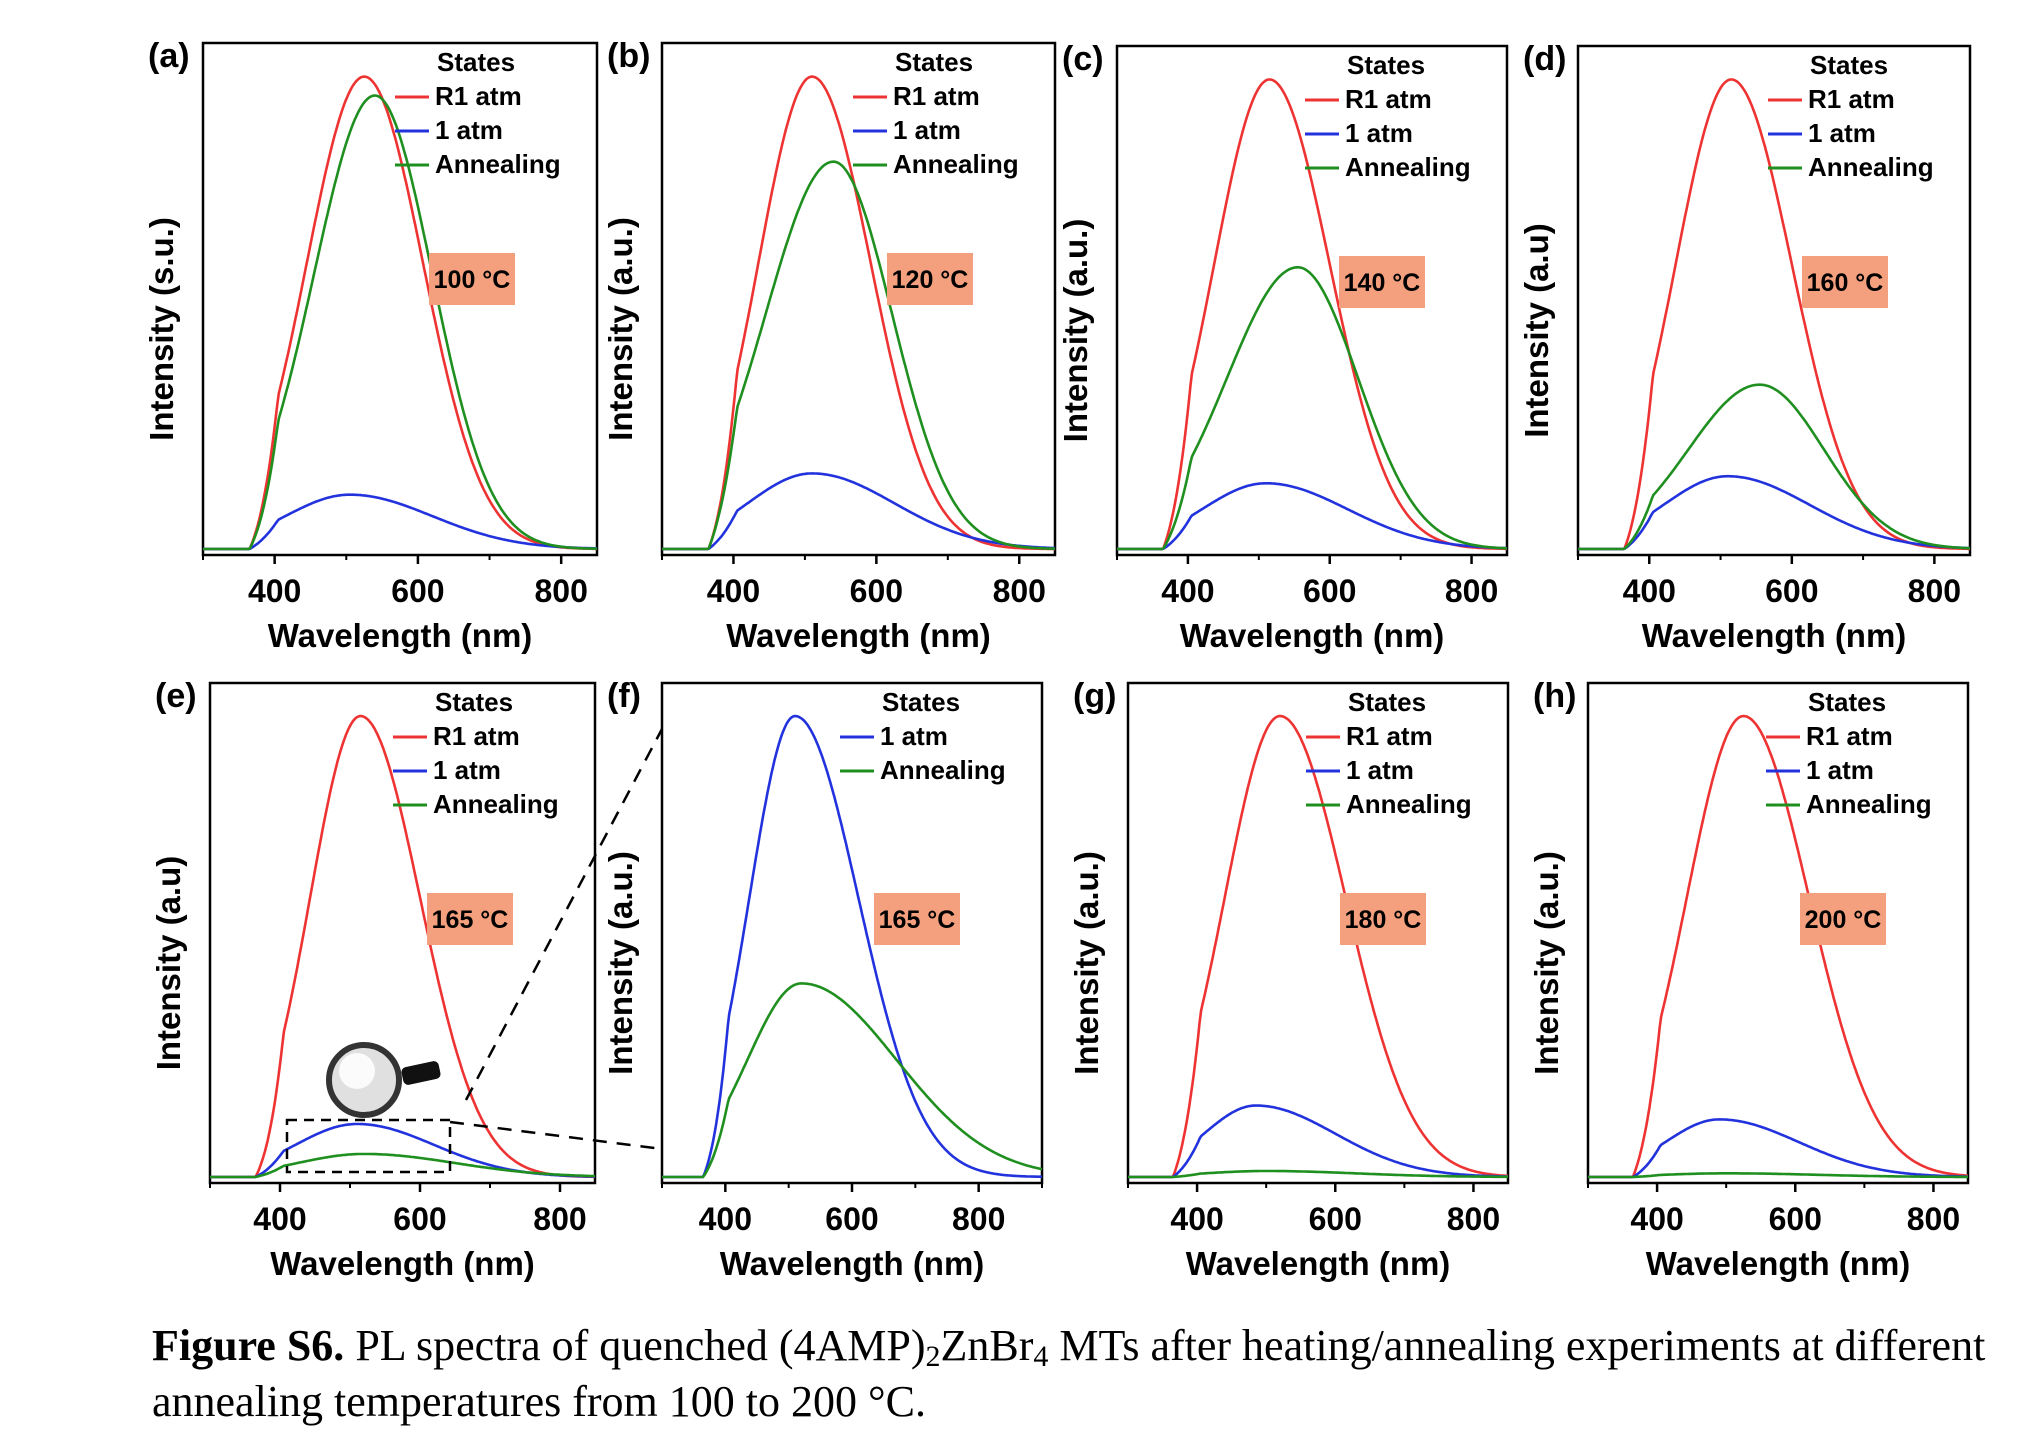  What do you see at coordinates (1933, 1219) in the screenshot?
I see `x-tick-label-h-800: 800` at bounding box center [1933, 1219].